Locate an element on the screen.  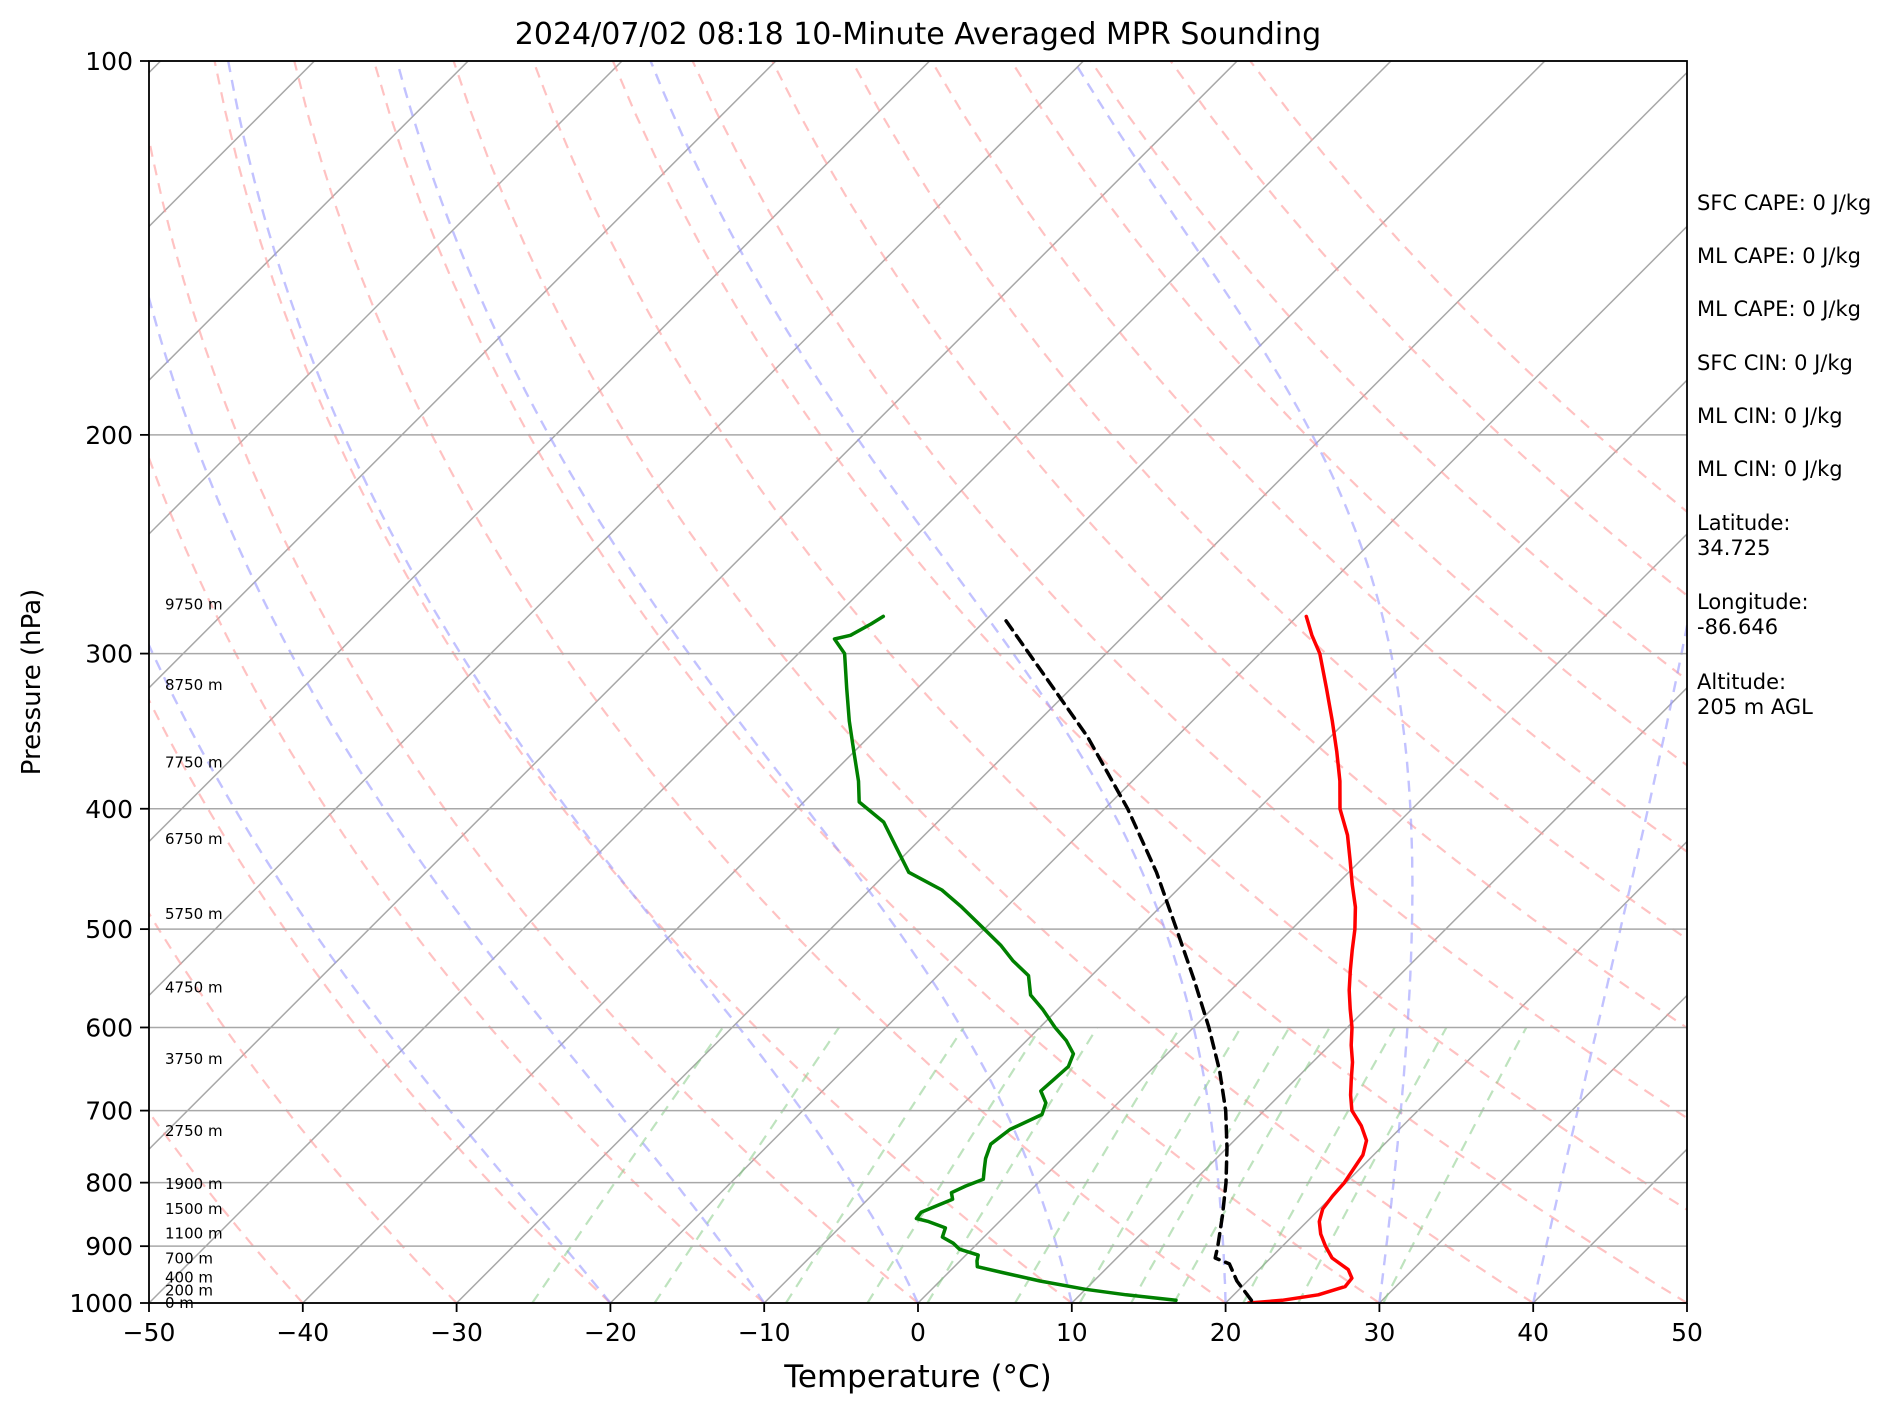
info-longitude: Longitude: -86.646 is located at coordinates (1753, 614).